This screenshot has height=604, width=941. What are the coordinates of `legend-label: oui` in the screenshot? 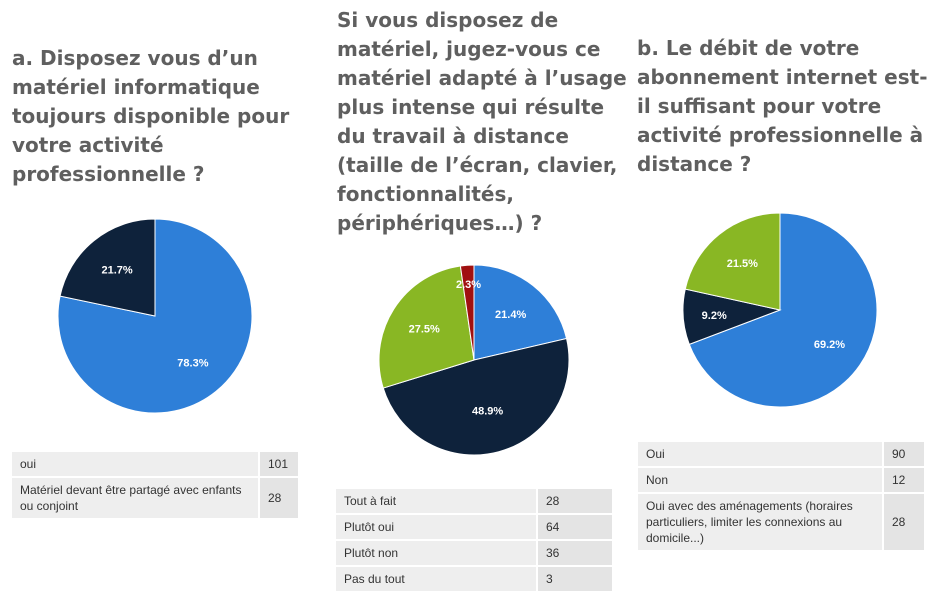 It's located at (135, 464).